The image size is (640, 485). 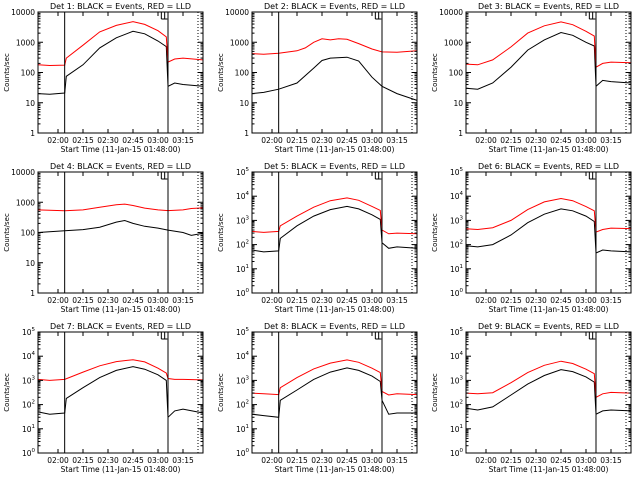 I want to click on chart-title: Det 3: BLACK = Events, RED = LLD, so click(x=548, y=6).